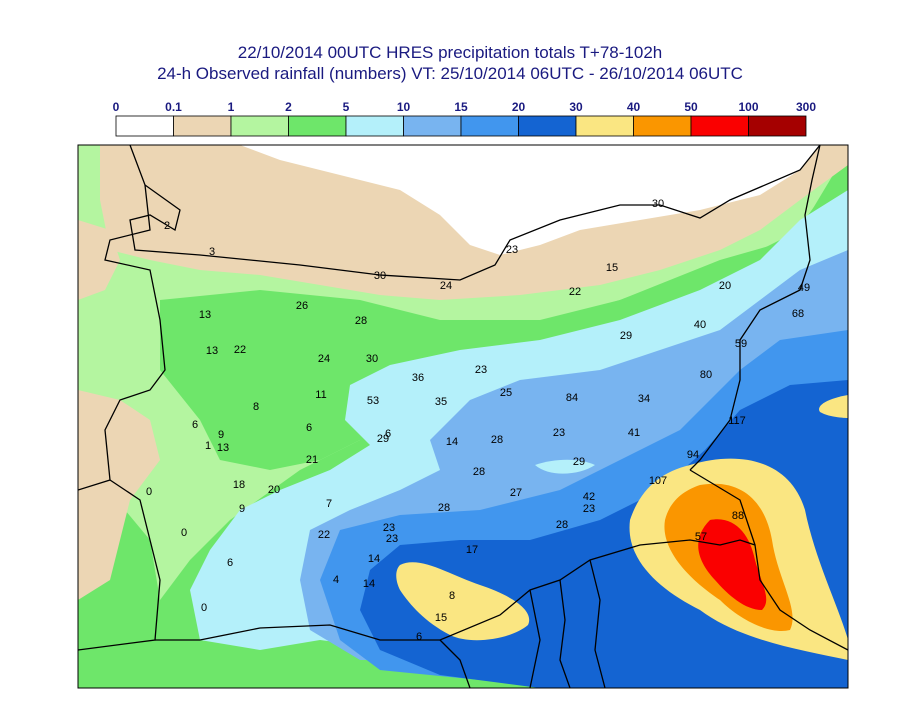  Describe the element at coordinates (418, 378) in the screenshot. I see `observation-value: 36` at that location.